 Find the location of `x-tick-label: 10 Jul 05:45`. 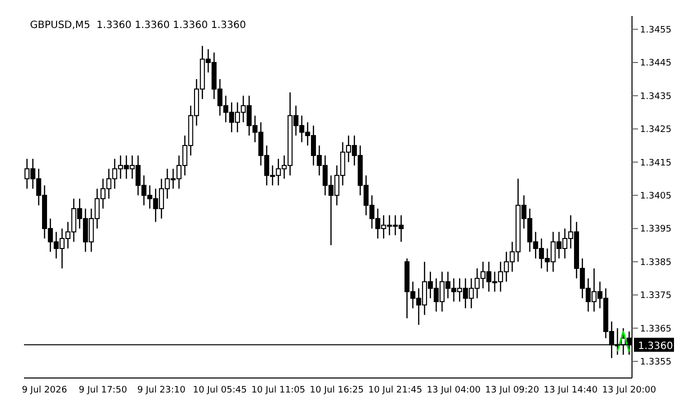

x-tick-label: 10 Jul 05:45 is located at coordinates (219, 390).